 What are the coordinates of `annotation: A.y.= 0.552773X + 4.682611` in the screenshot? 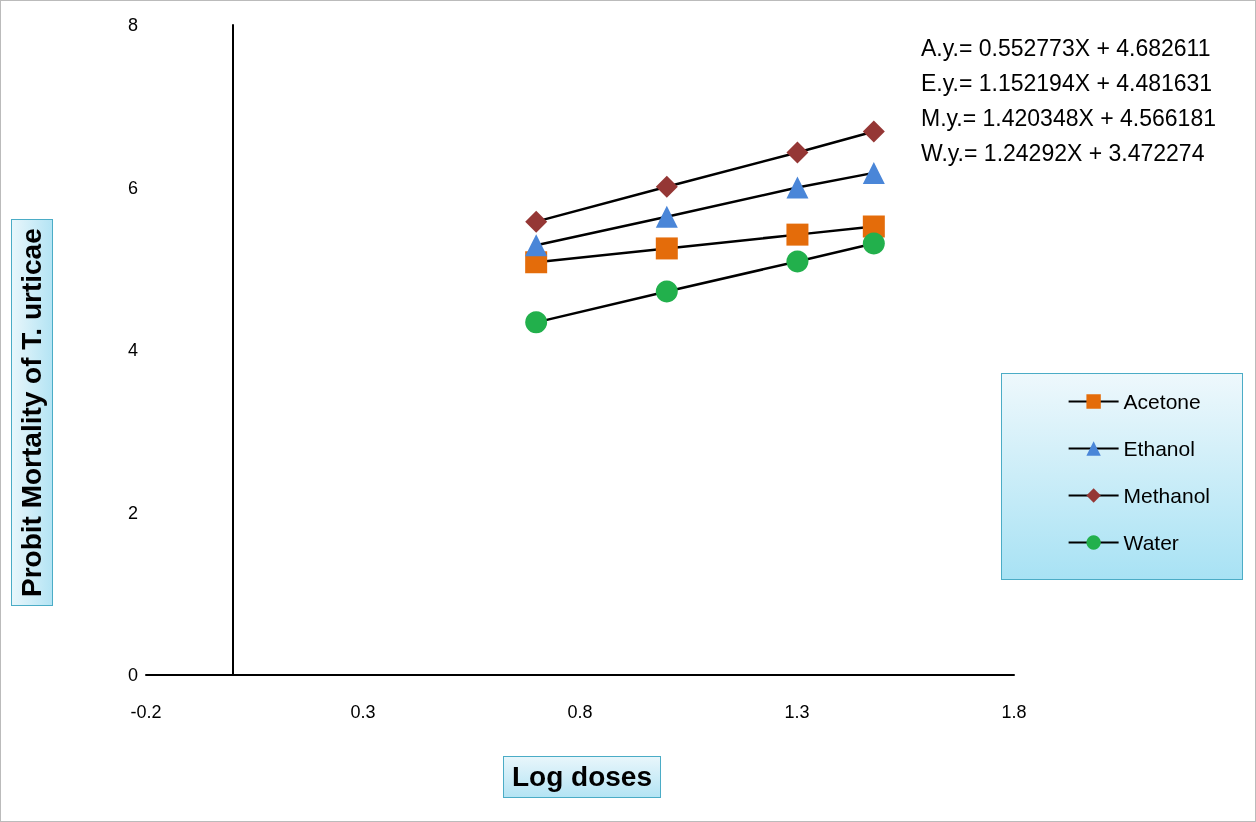 It's located at (1066, 48).